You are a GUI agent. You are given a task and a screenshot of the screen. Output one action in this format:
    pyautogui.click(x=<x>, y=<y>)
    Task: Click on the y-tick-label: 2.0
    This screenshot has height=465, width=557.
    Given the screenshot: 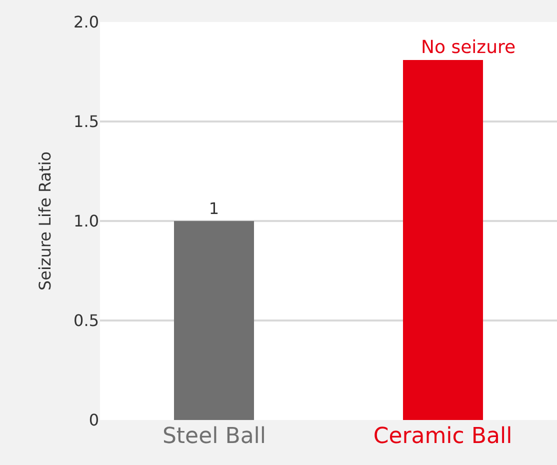 What is the action you would take?
    pyautogui.click(x=86, y=22)
    